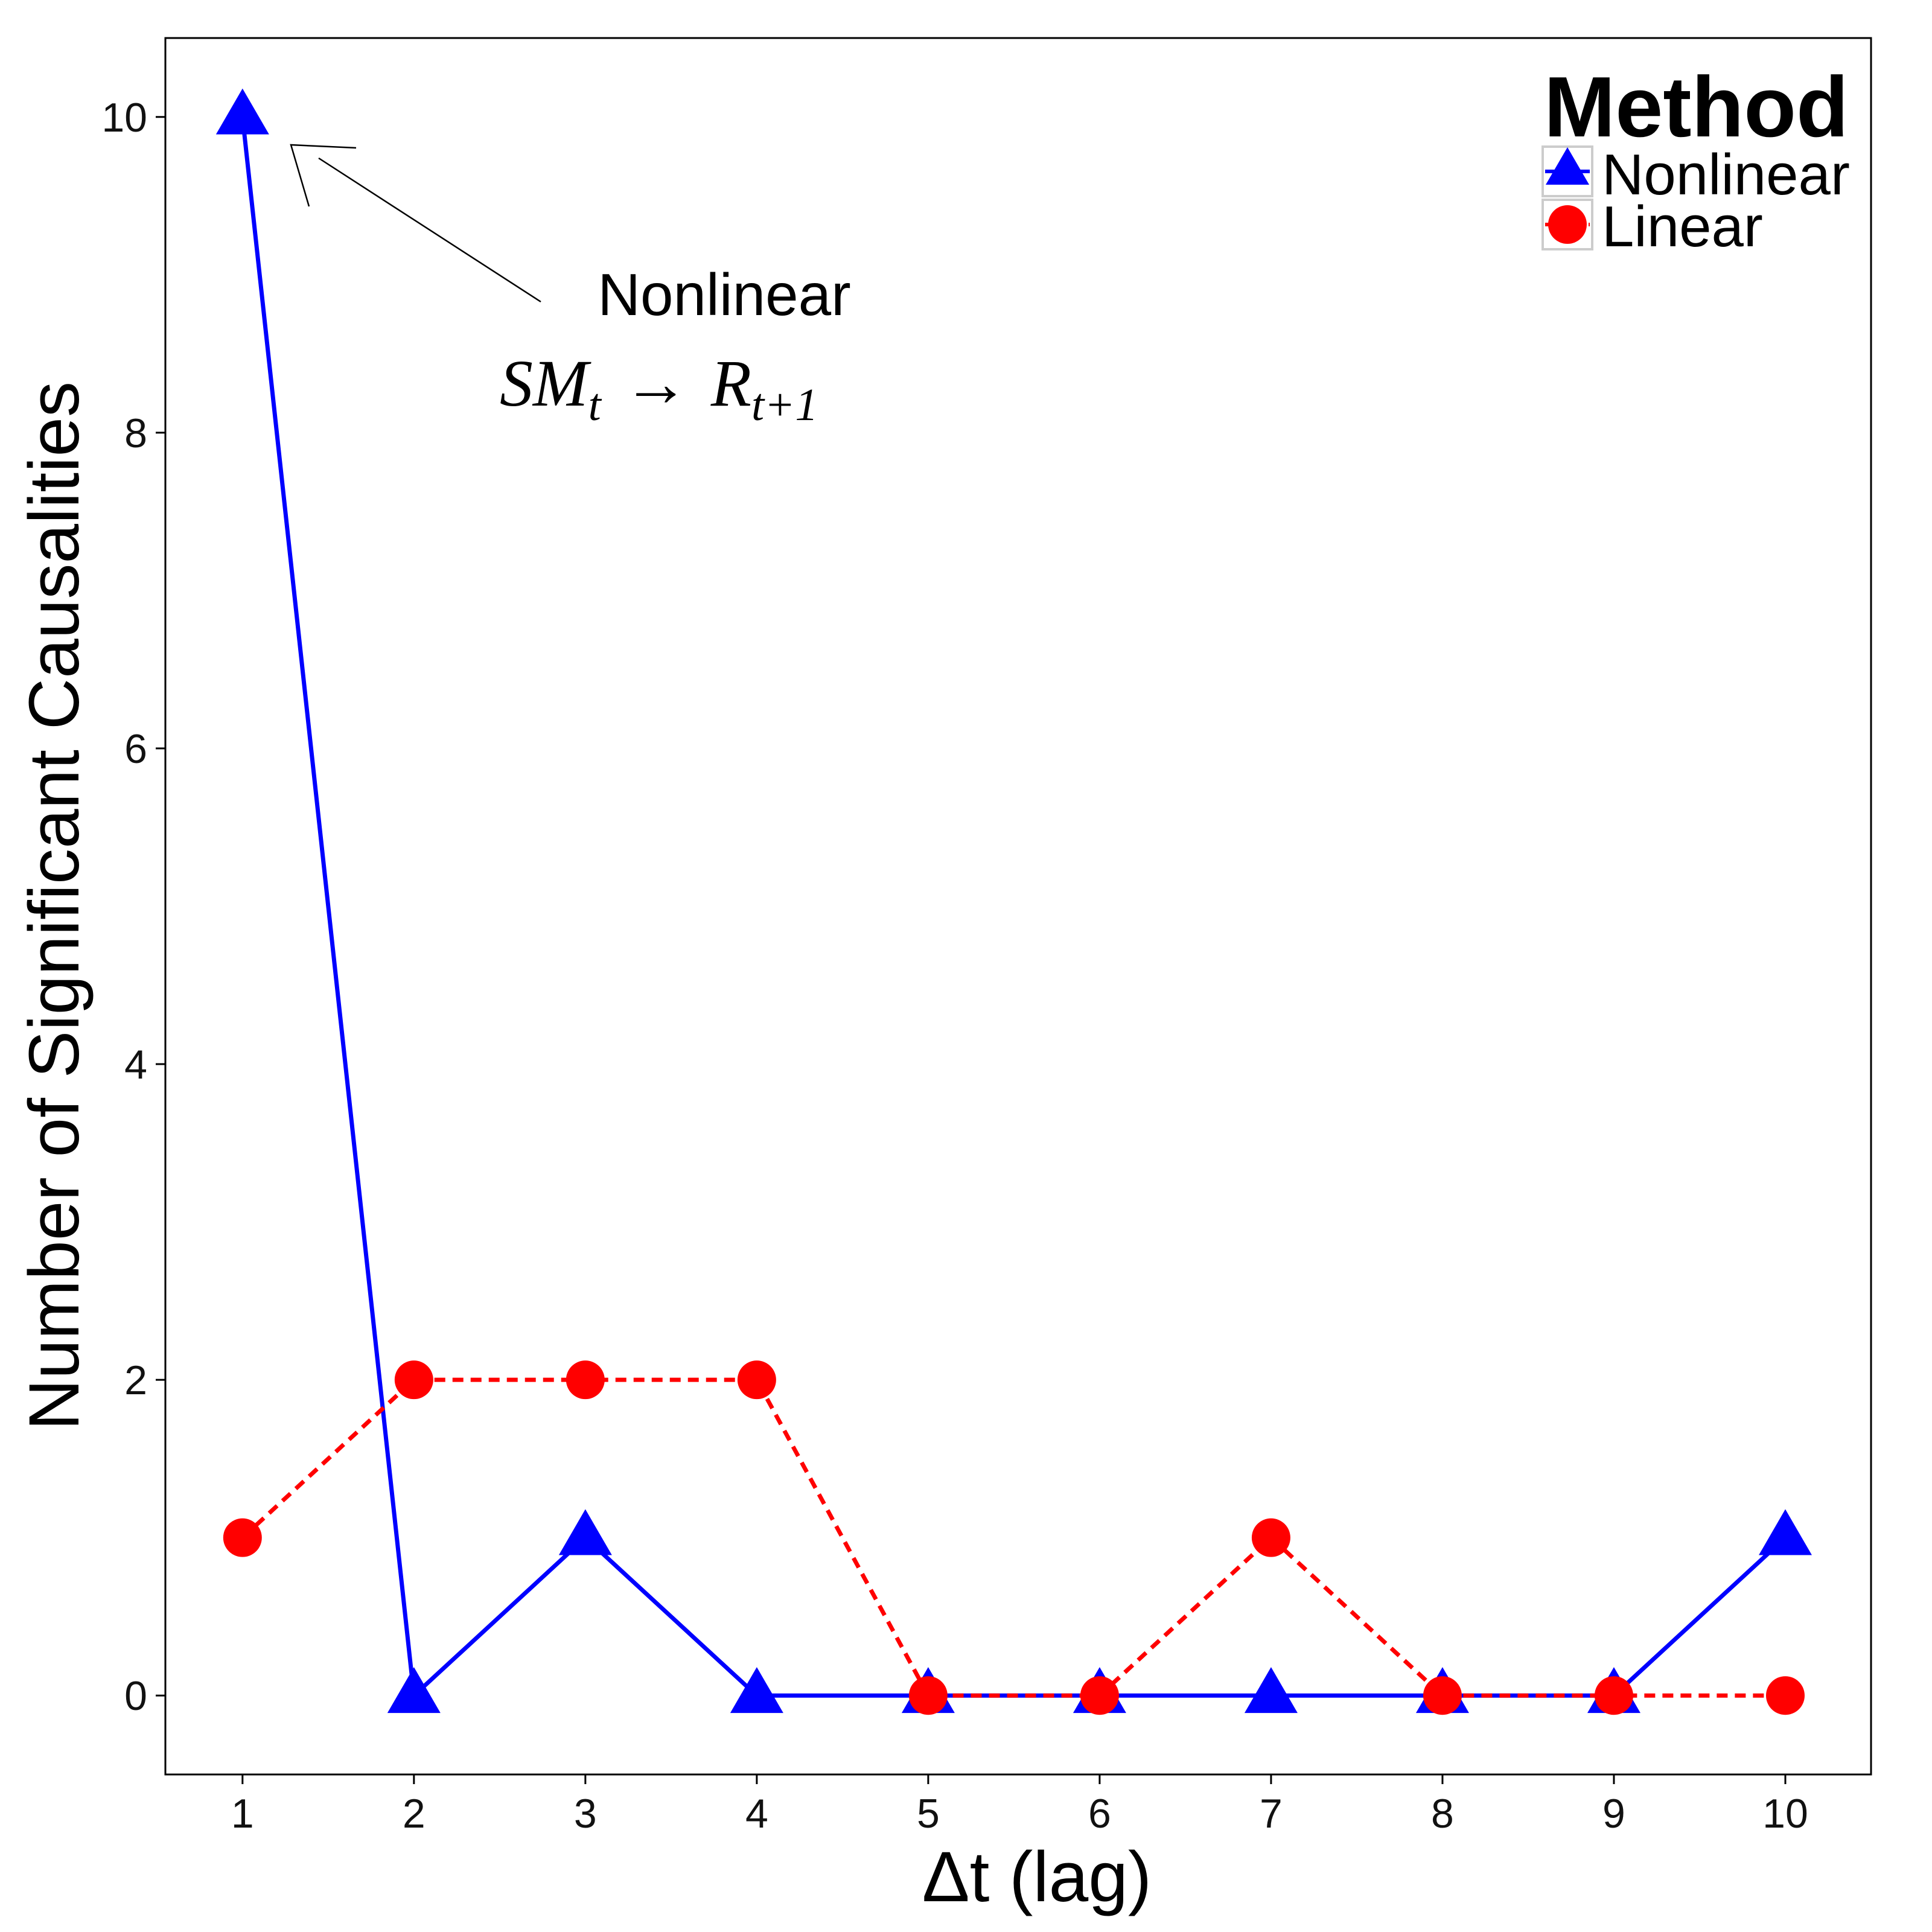 The image size is (1932, 1932). Describe the element at coordinates (585, 1814) in the screenshot. I see `x-tick-label: 3` at that location.